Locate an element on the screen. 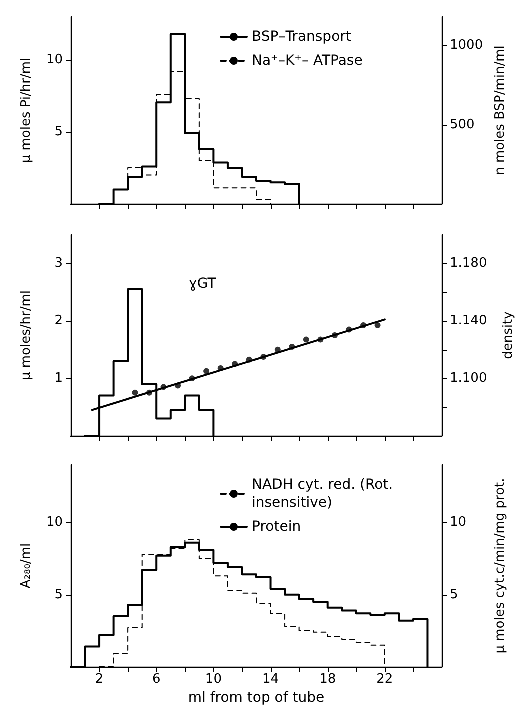 The height and width of the screenshot is (711, 523). y-tick-label: 1 is located at coordinates (58, 378).